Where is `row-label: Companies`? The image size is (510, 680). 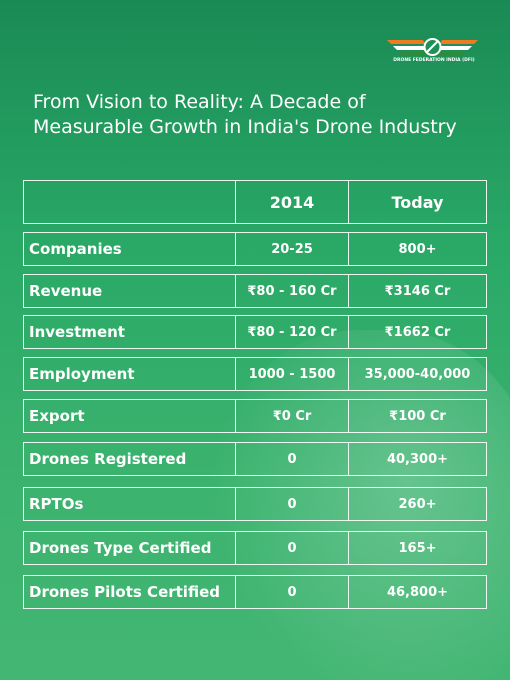 row-label: Companies is located at coordinates (130, 249).